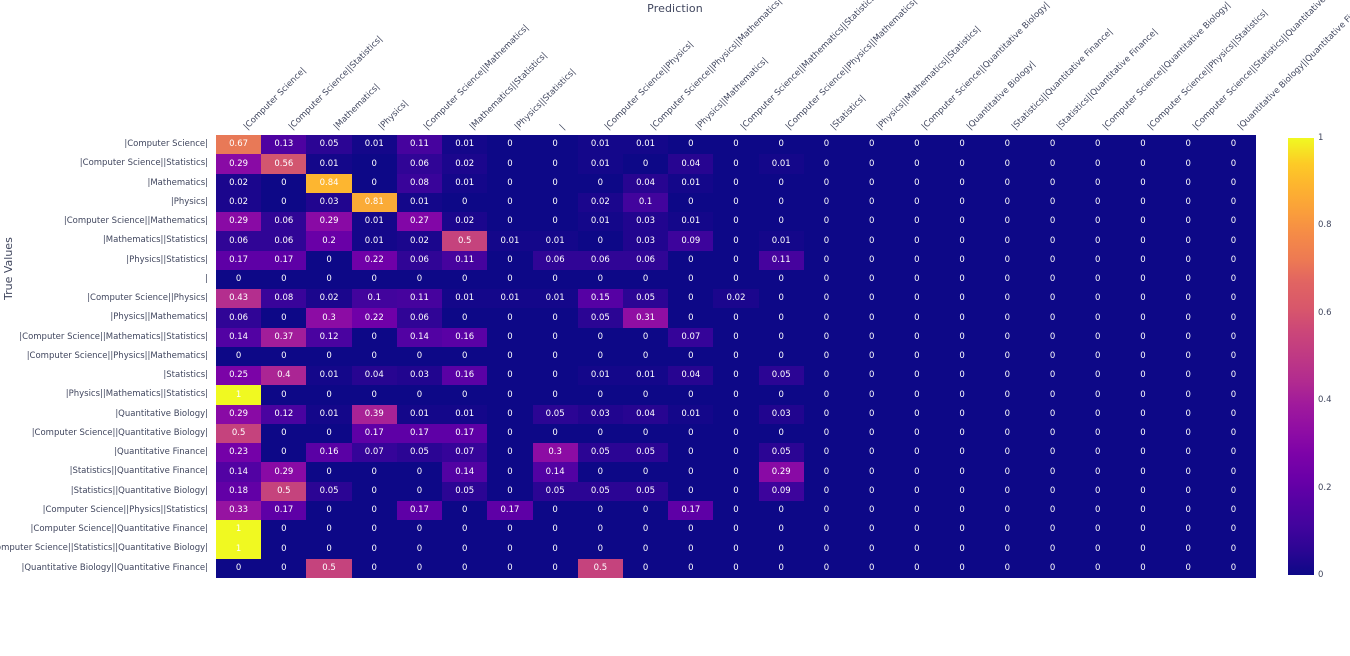 Image resolution: width=1350 pixels, height=656 pixels. What do you see at coordinates (508, 91) in the screenshot?
I see `x-tick-label: |Mathematics||Statistics|` at bounding box center [508, 91].